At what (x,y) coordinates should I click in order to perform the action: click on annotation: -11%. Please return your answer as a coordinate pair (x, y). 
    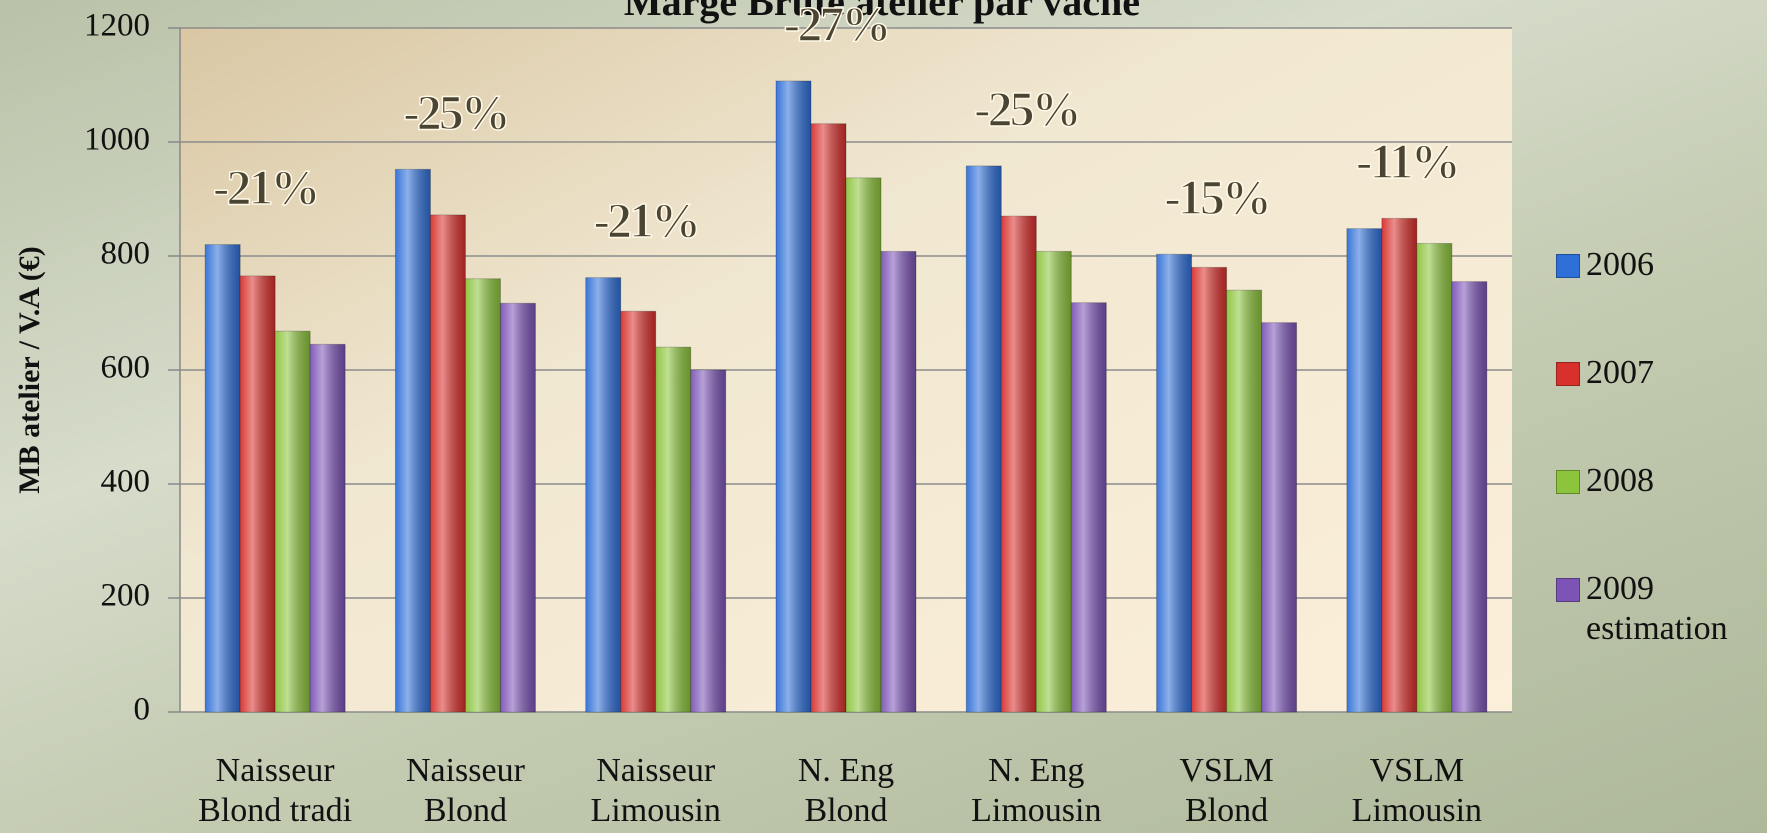
    Looking at the image, I should click on (1407, 161).